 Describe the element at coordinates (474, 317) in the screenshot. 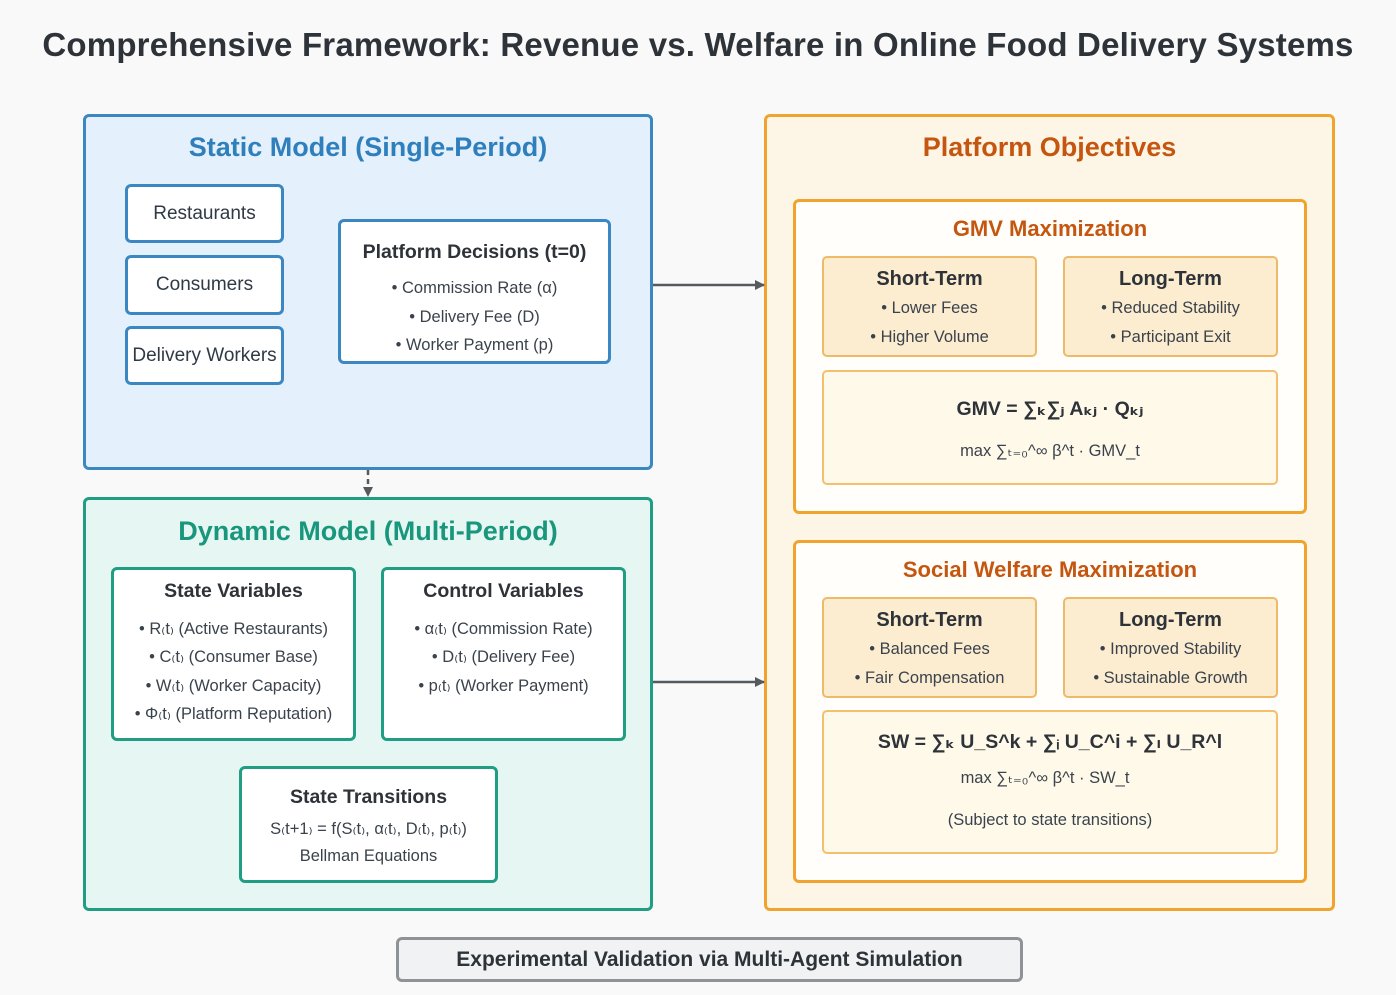

I see `decision-item: • Delivery Fee (D)` at that location.